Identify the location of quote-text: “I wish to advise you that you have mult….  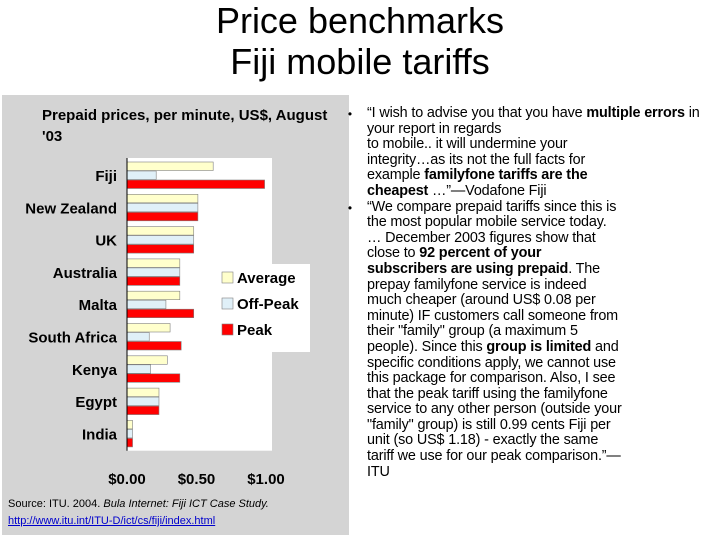
(533, 152).